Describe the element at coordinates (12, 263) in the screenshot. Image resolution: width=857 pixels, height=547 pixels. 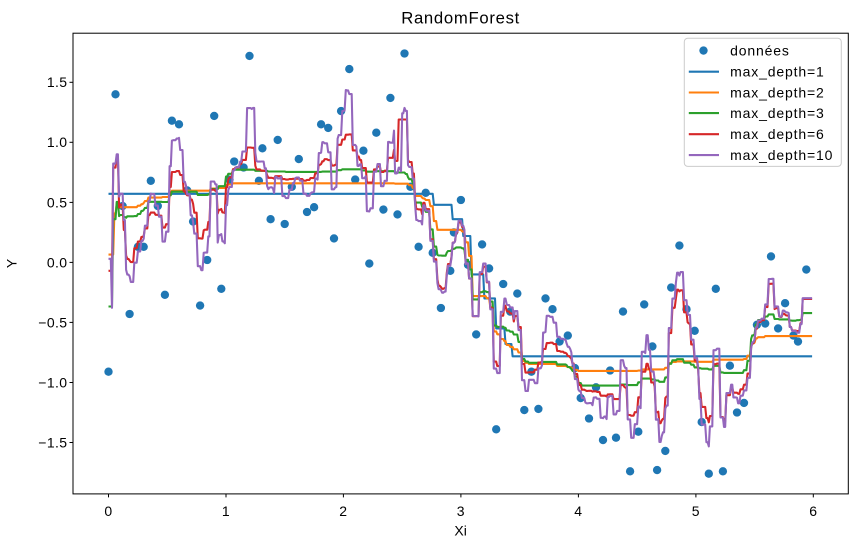
I see `svg-text: Y` at that location.